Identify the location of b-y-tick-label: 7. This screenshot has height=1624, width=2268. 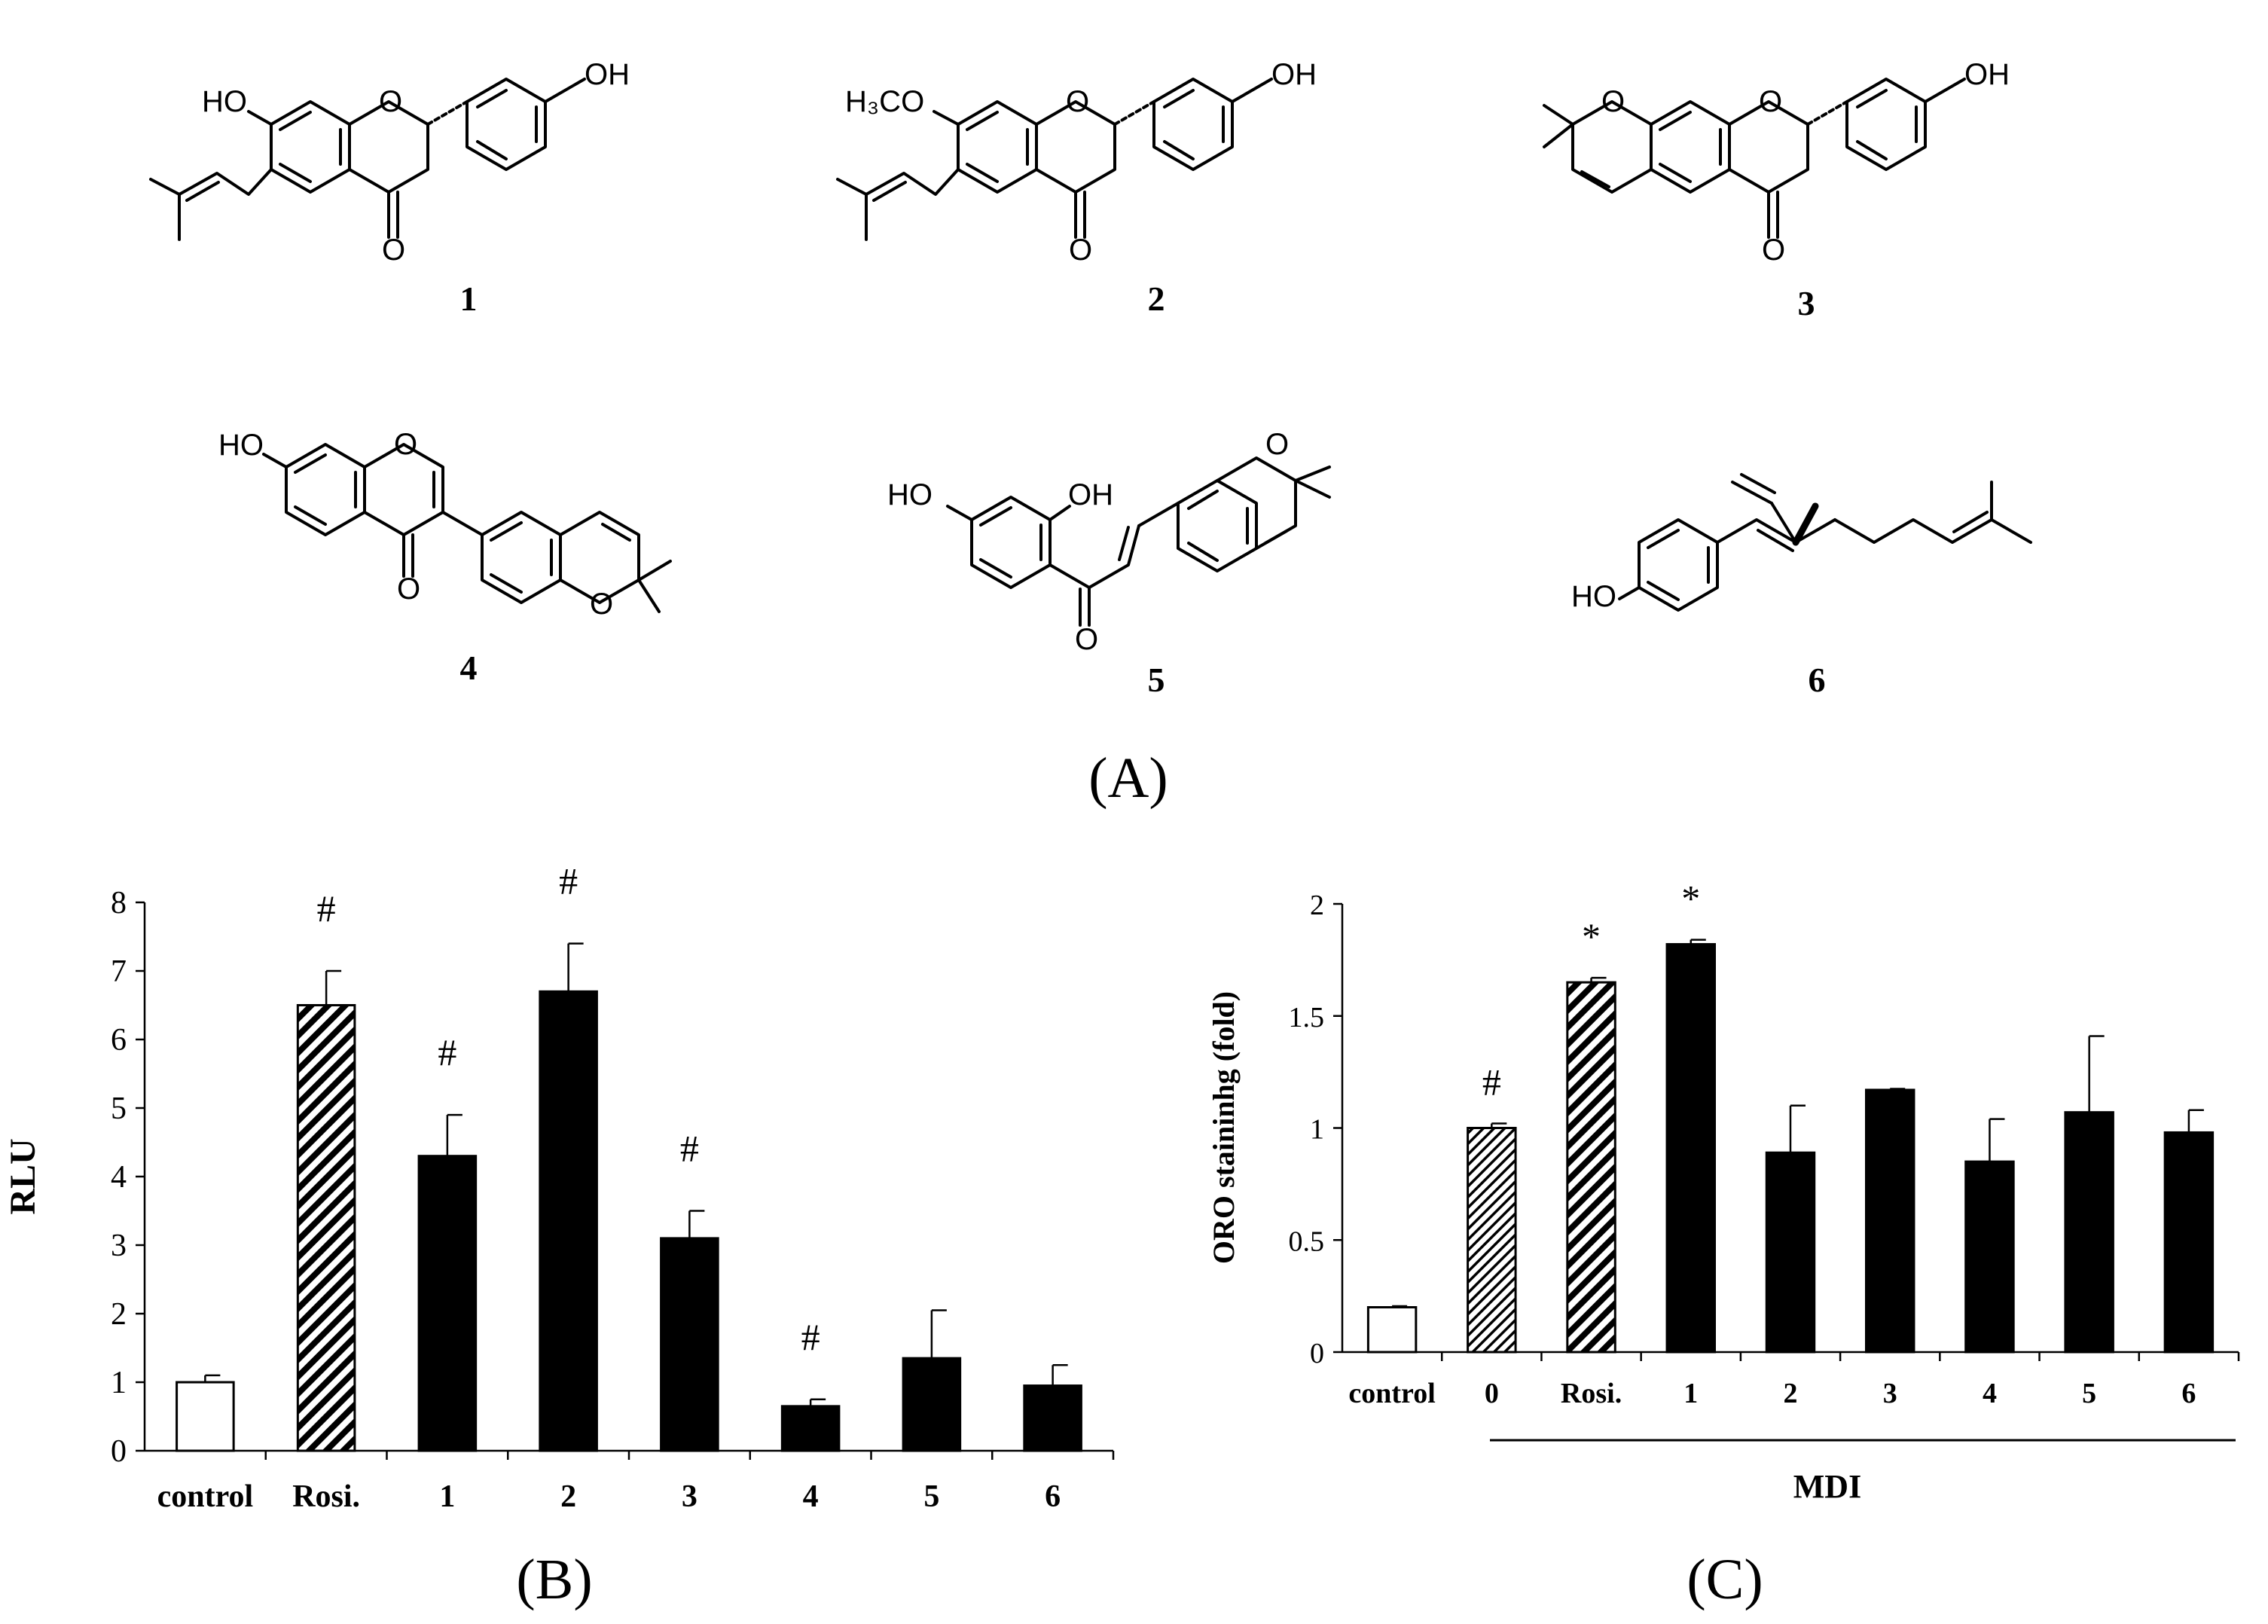
(119, 971).